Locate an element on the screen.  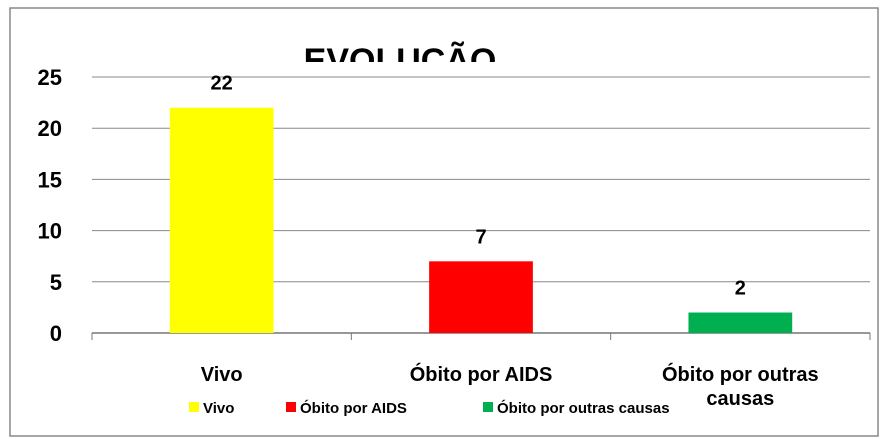
y-tick-label: 15 is located at coordinates (50, 179).